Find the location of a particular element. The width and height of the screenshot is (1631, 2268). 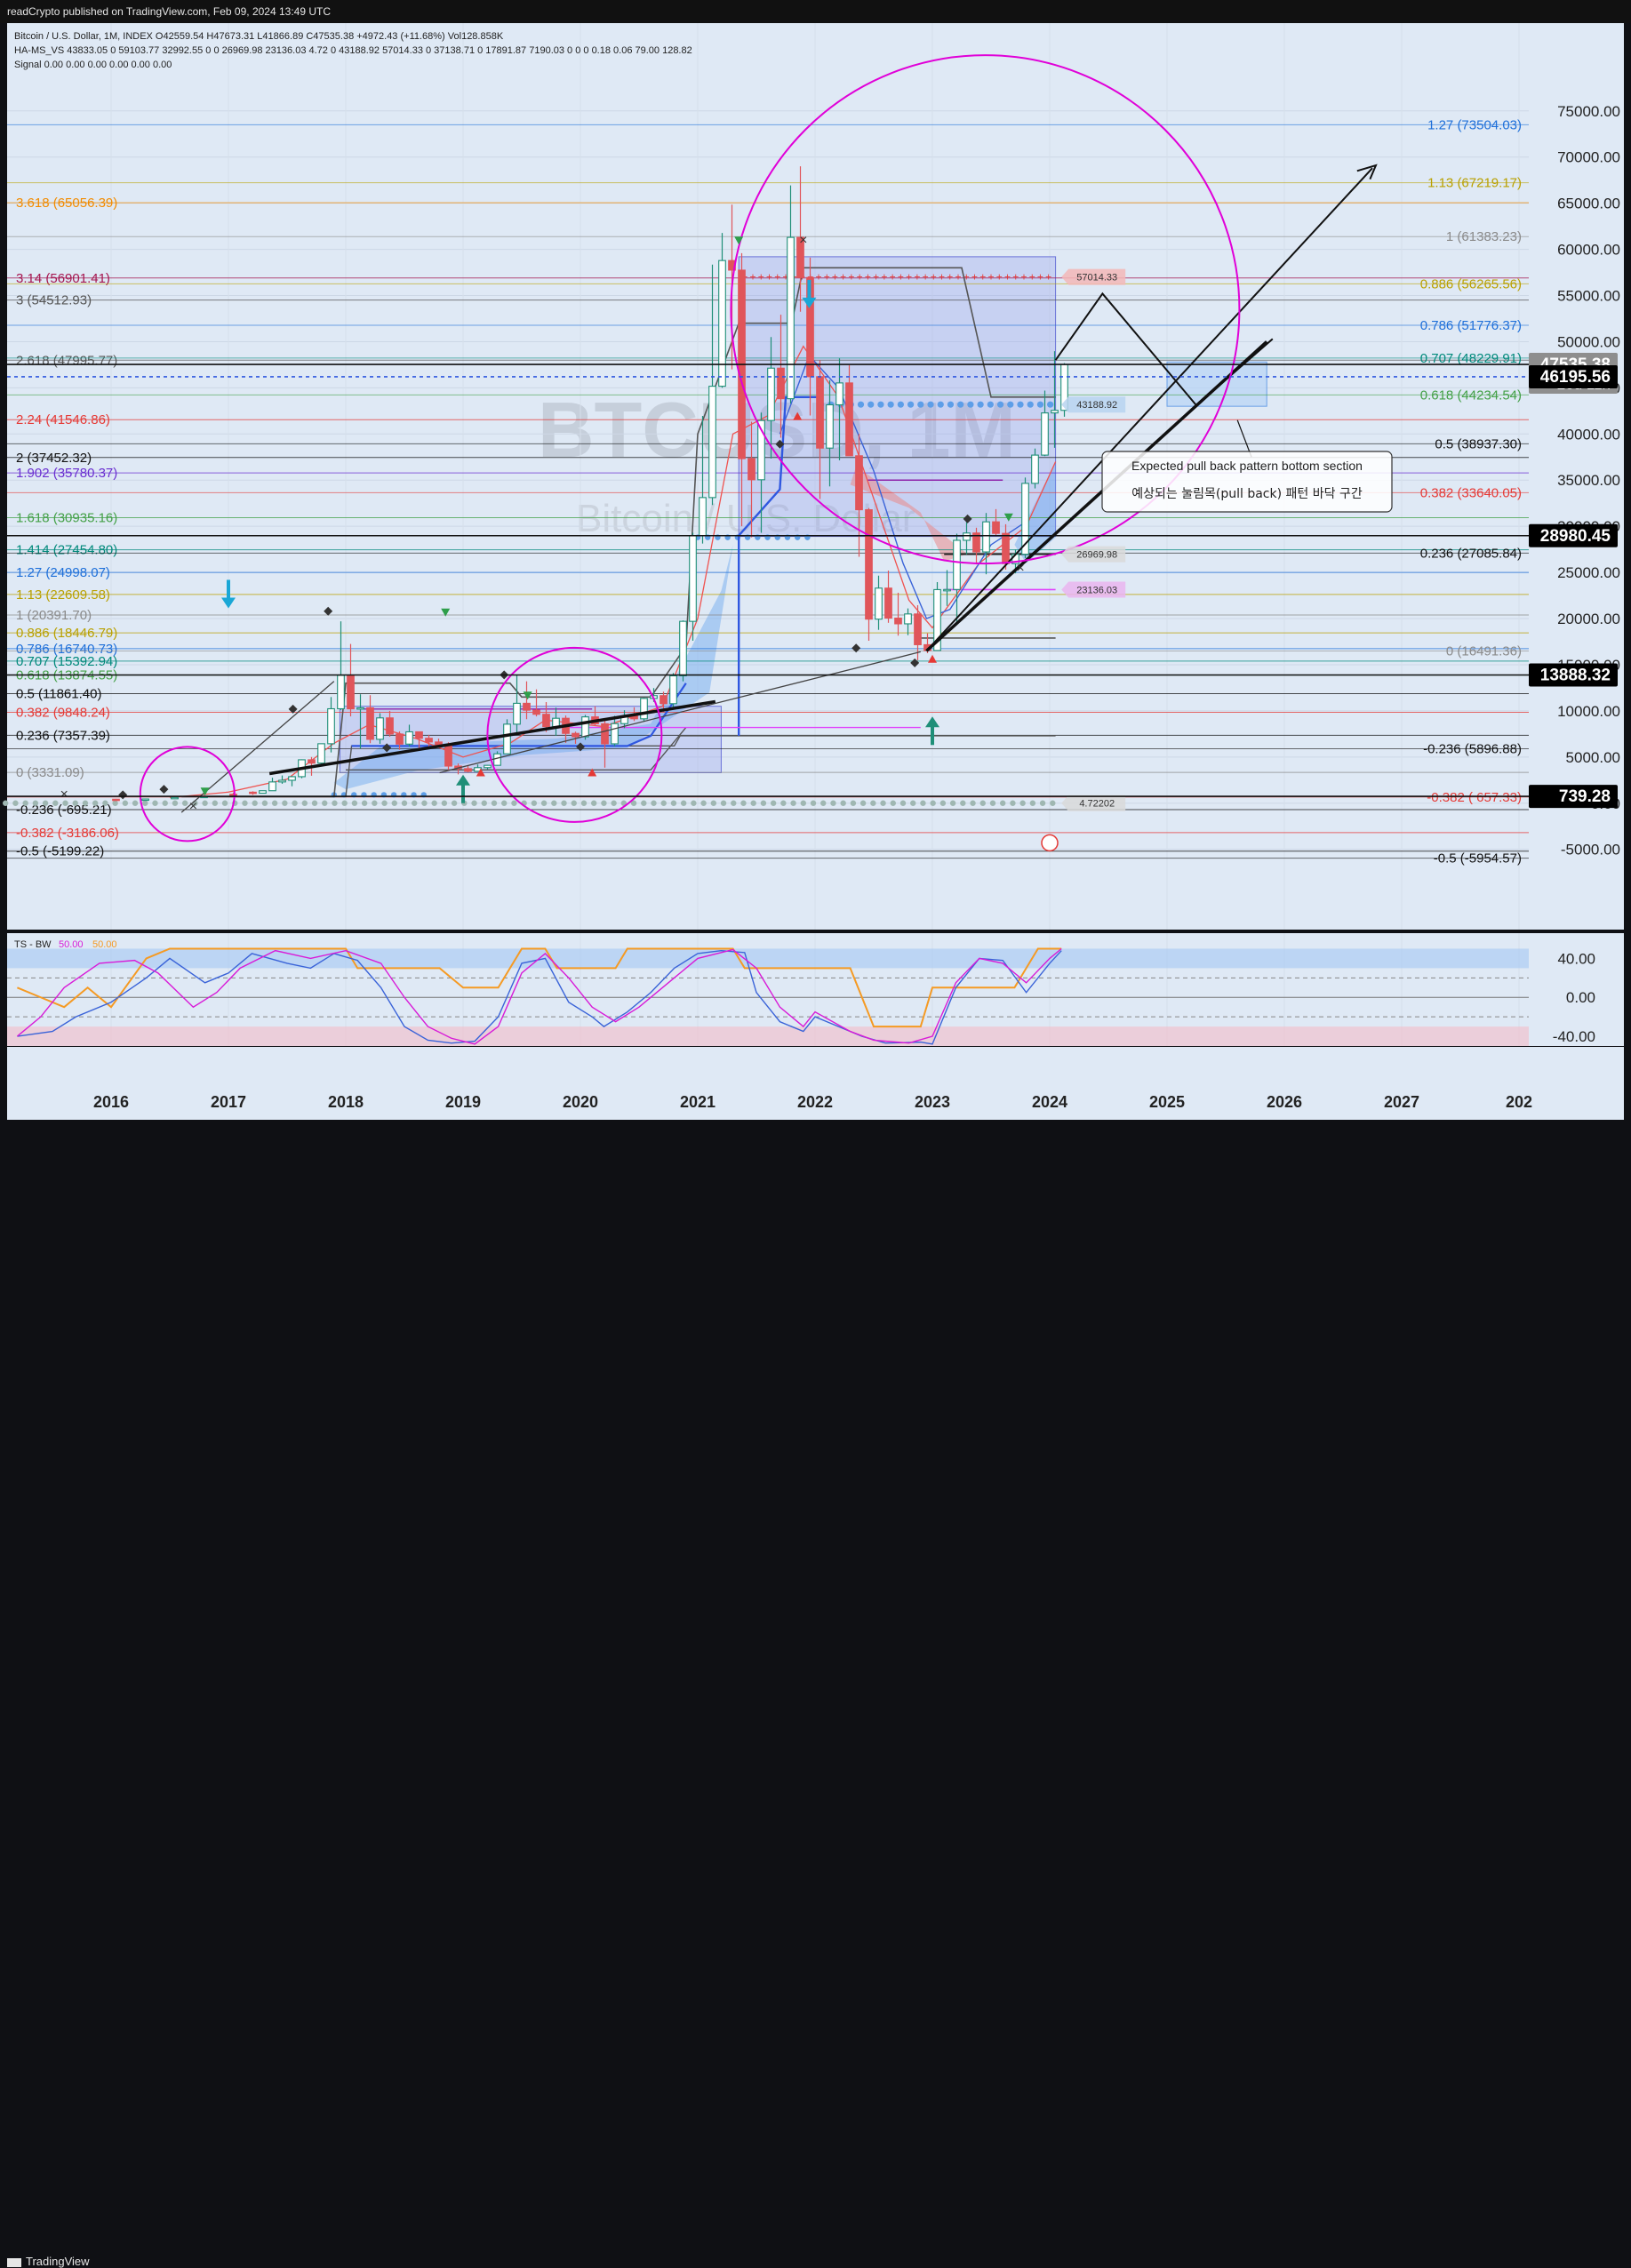

signal-arrow-up is located at coordinates (463, 780).